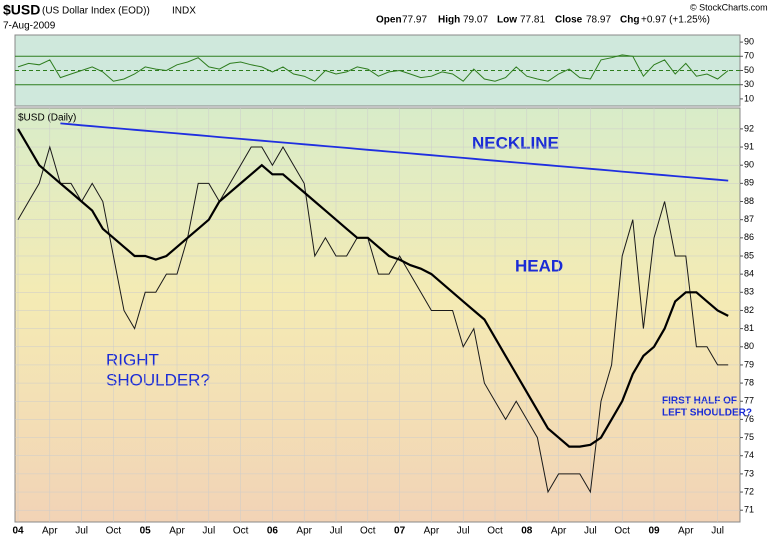  What do you see at coordinates (96, 11) in the screenshot?
I see `description: (US Dollar Index (EOD))` at bounding box center [96, 11].